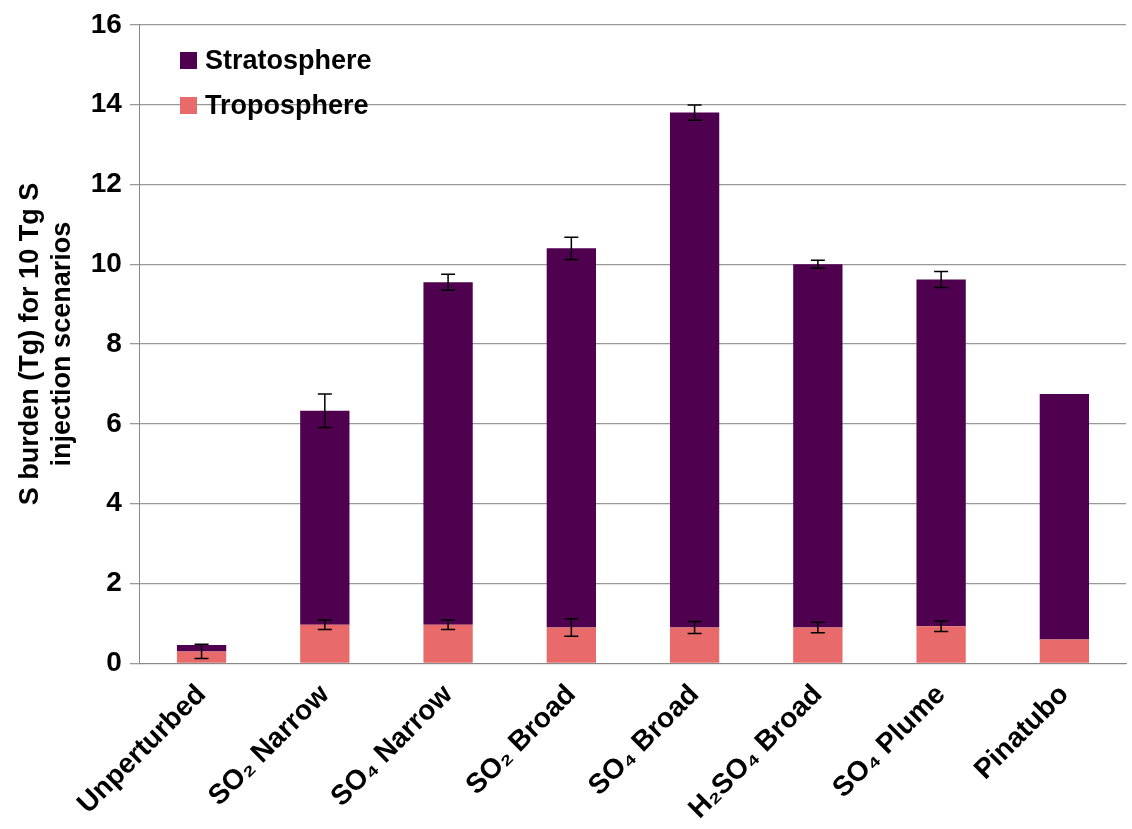  What do you see at coordinates (286, 105) in the screenshot?
I see `legend-label: Troposphere` at bounding box center [286, 105].